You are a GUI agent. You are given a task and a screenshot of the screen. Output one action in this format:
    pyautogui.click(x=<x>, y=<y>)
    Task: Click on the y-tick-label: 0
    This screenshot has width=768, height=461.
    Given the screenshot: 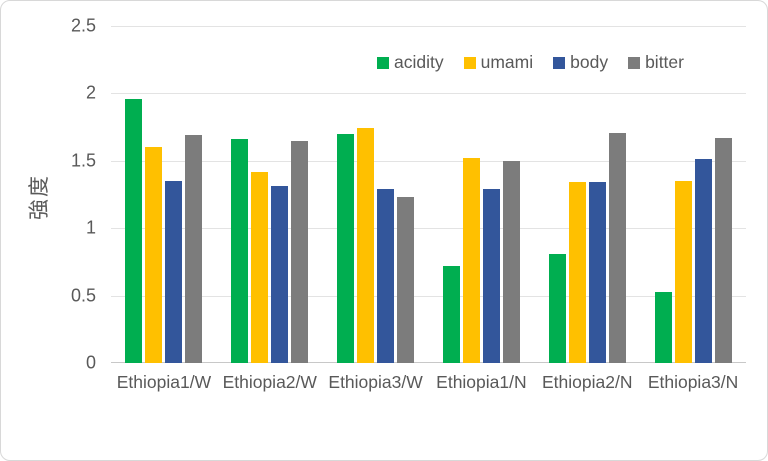 What is the action you would take?
    pyautogui.click(x=90, y=362)
    